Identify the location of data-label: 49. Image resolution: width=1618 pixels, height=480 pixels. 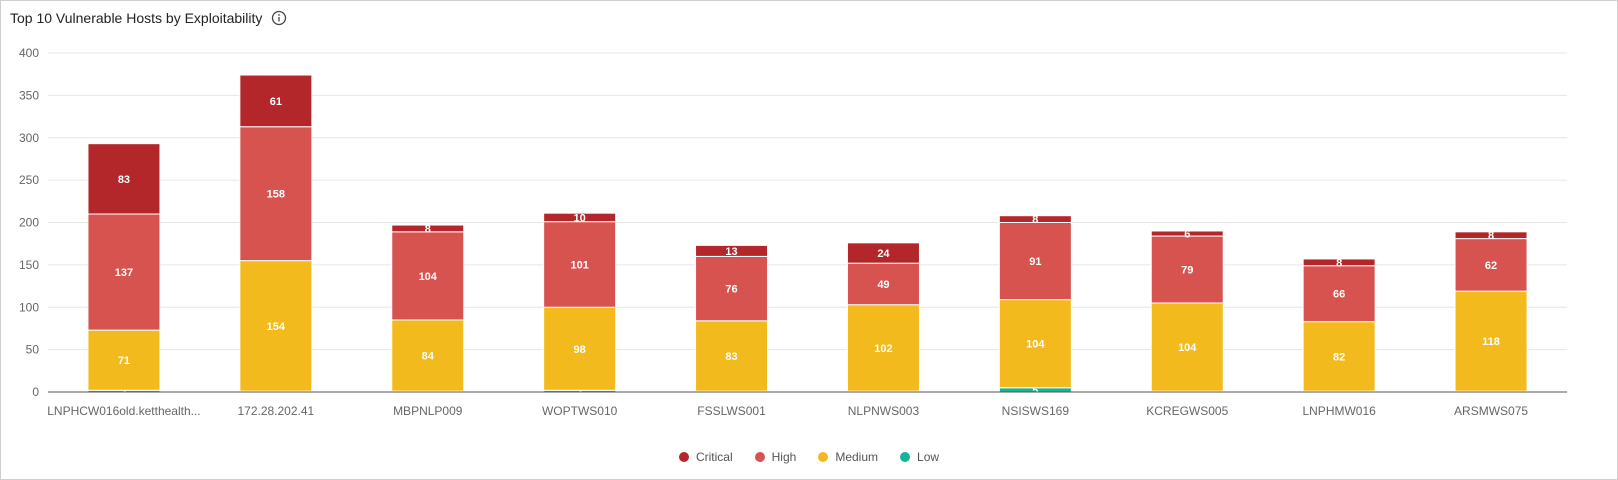
(883, 285).